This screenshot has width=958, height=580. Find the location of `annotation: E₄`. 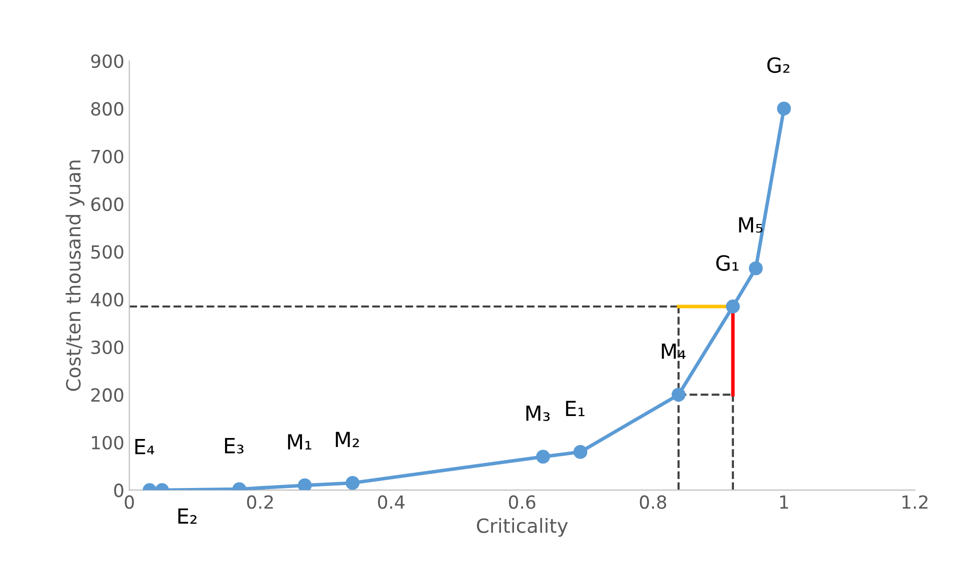

annotation: E₄ is located at coordinates (144, 446).